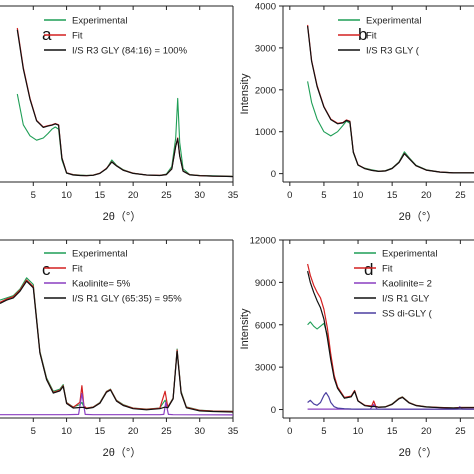 The width and height of the screenshot is (474, 474). I want to click on panel-letter: d, so click(368, 269).